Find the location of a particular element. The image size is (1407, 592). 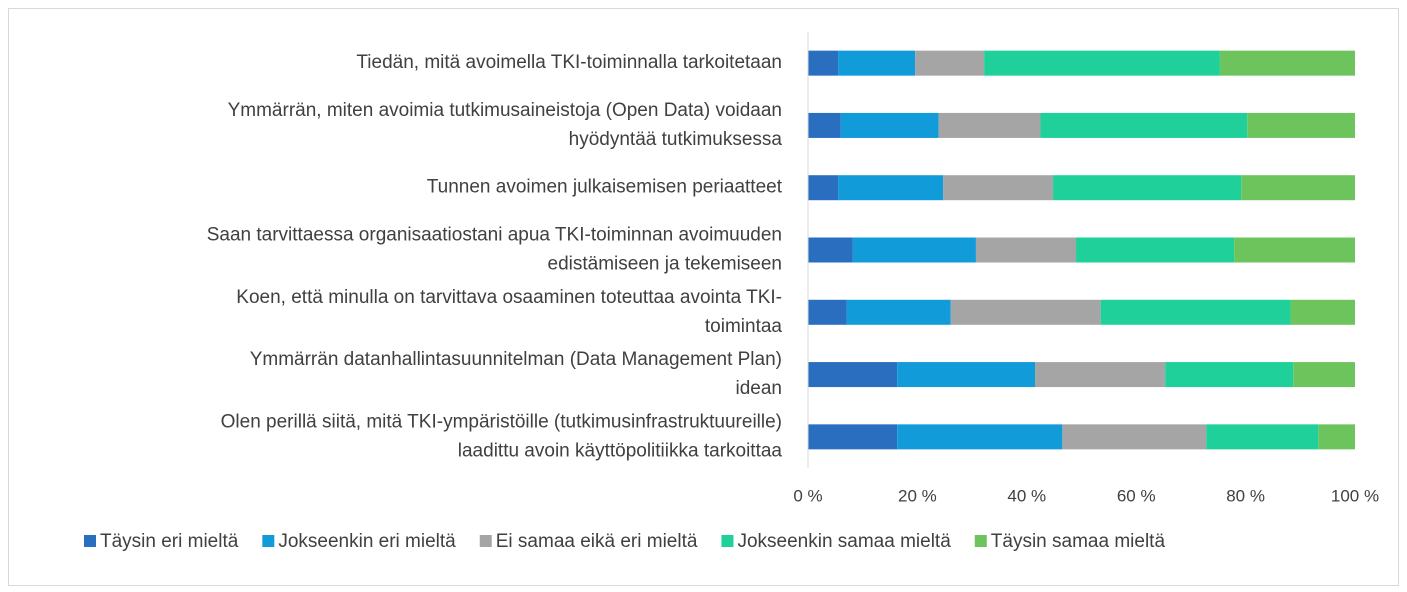

category-label: hyödyntää tutkimuksessa is located at coordinates (676, 139).